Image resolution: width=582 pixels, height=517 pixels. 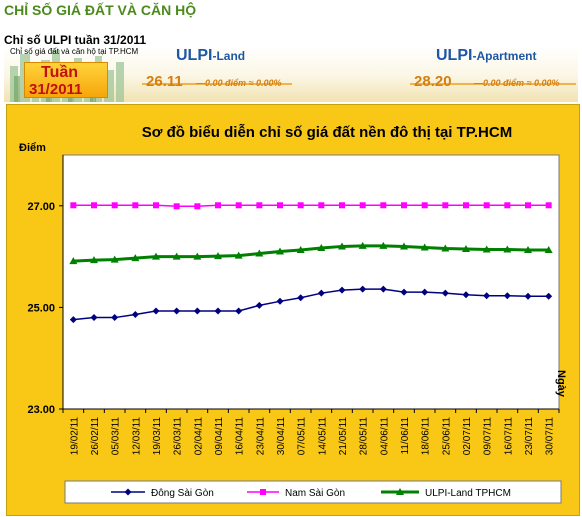 I want to click on land-divider, so click(x=217, y=84).